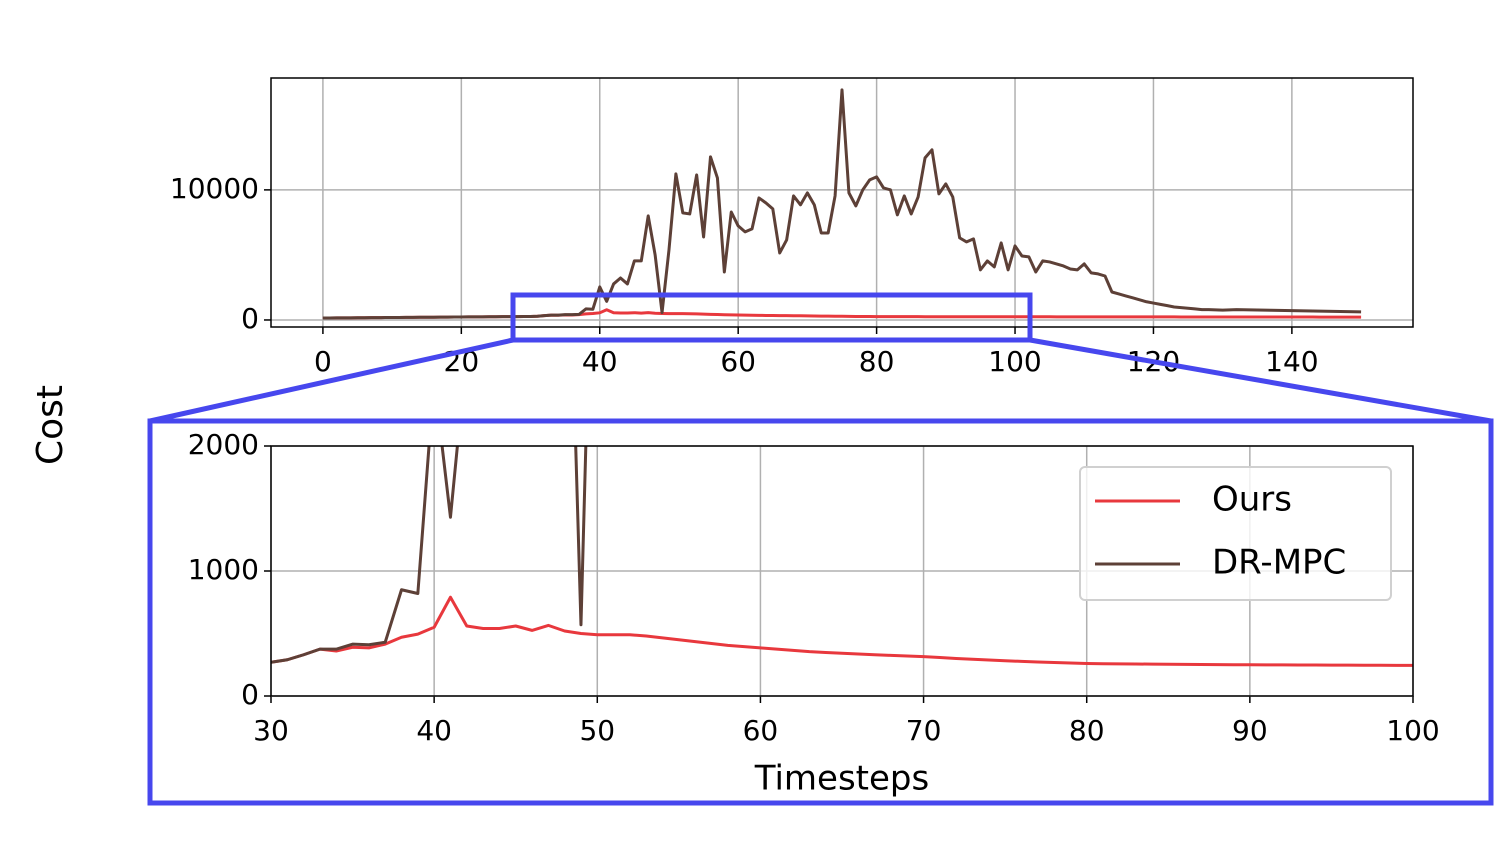  Describe the element at coordinates (1279, 563) in the screenshot. I see `legend-label: DR-MPC` at that location.